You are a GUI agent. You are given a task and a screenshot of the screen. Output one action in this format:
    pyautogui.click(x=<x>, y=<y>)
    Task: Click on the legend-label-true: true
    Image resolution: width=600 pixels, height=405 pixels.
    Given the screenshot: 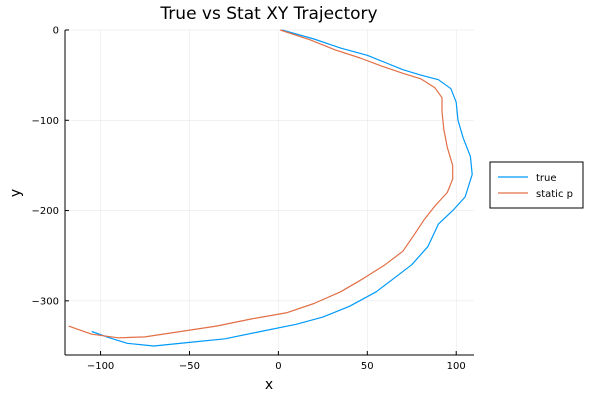 What is the action you would take?
    pyautogui.click(x=546, y=178)
    